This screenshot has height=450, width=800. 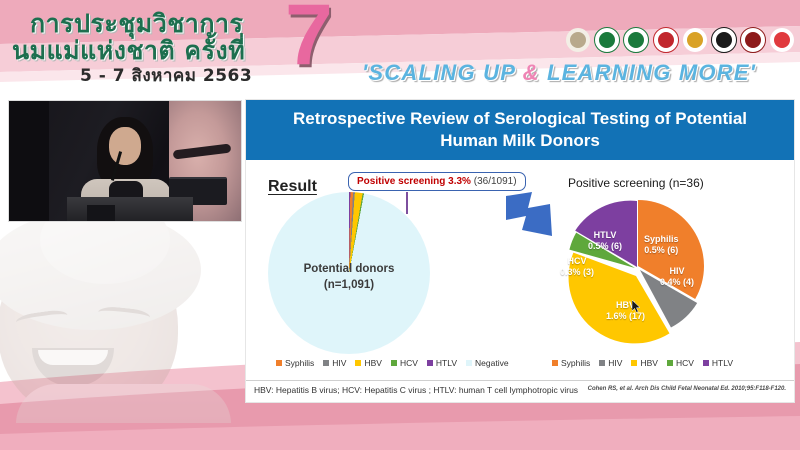 What do you see at coordinates (531, 72) in the screenshot?
I see `tagline-ampersand: &` at bounding box center [531, 72].